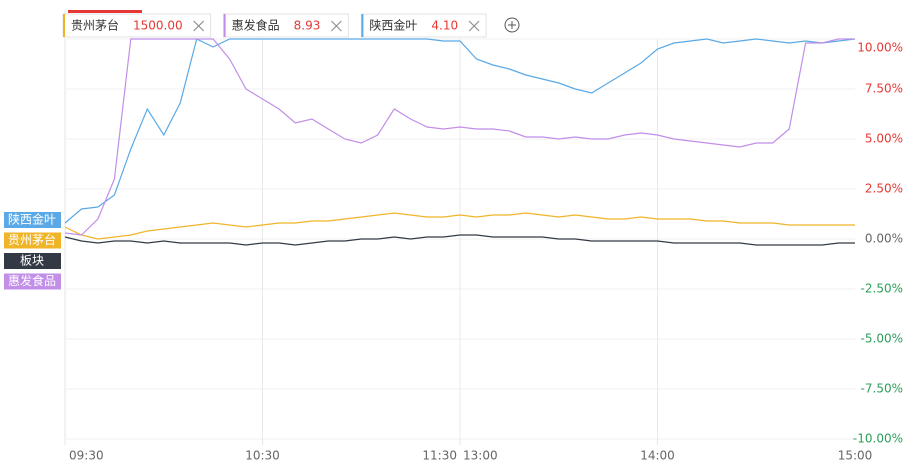 This screenshot has height=467, width=909. Describe the element at coordinates (444, 26) in the screenshot. I see `legend-price: 4.10` at that location.